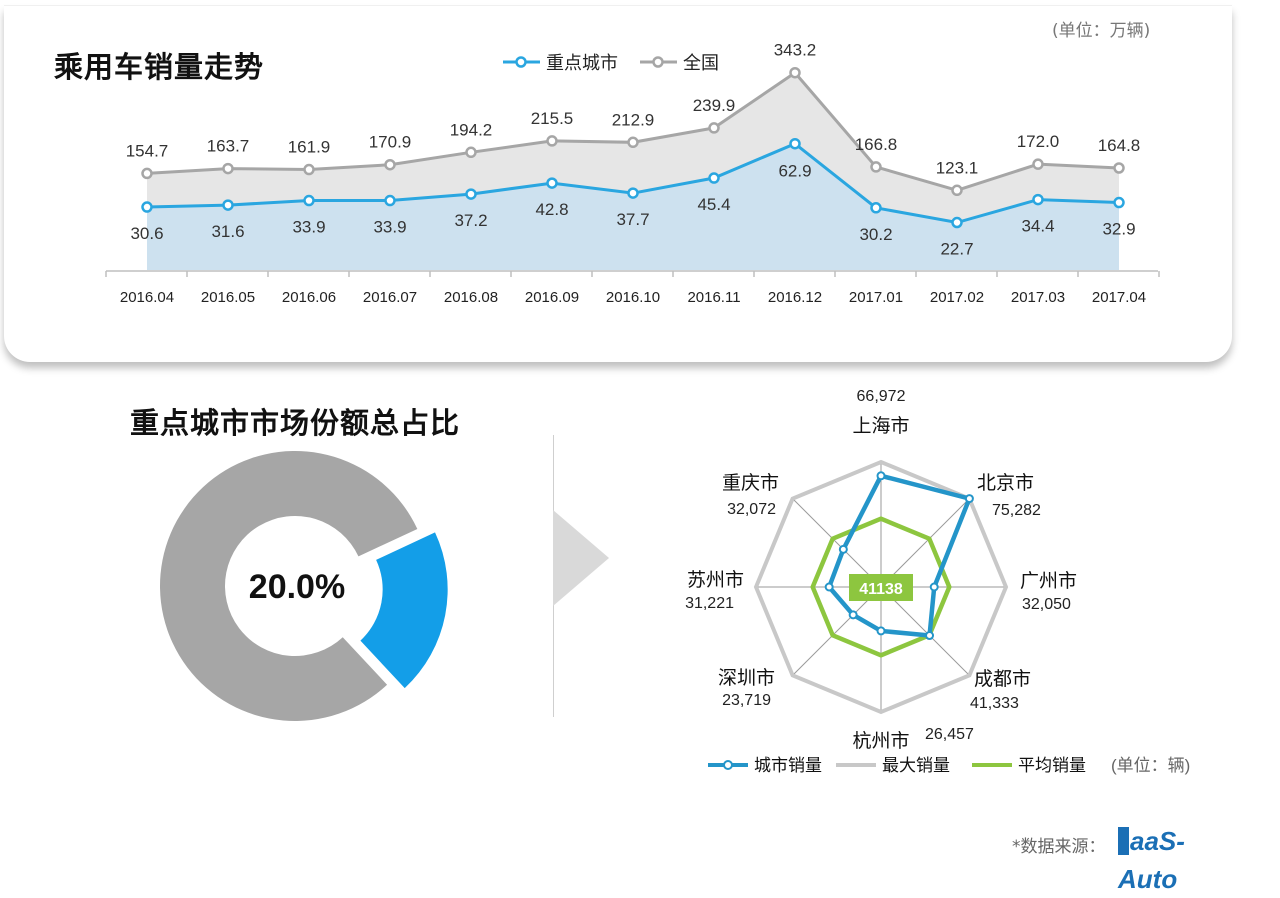 The width and height of the screenshot is (1280, 898). Describe the element at coordinates (875, 234) in the screenshot. I see `key-city-value-label: 30.2` at that location.